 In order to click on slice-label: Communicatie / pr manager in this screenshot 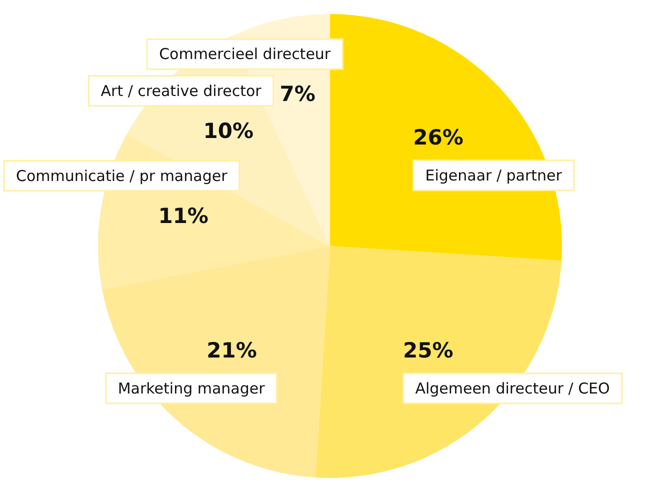, I will do `click(122, 175)`.